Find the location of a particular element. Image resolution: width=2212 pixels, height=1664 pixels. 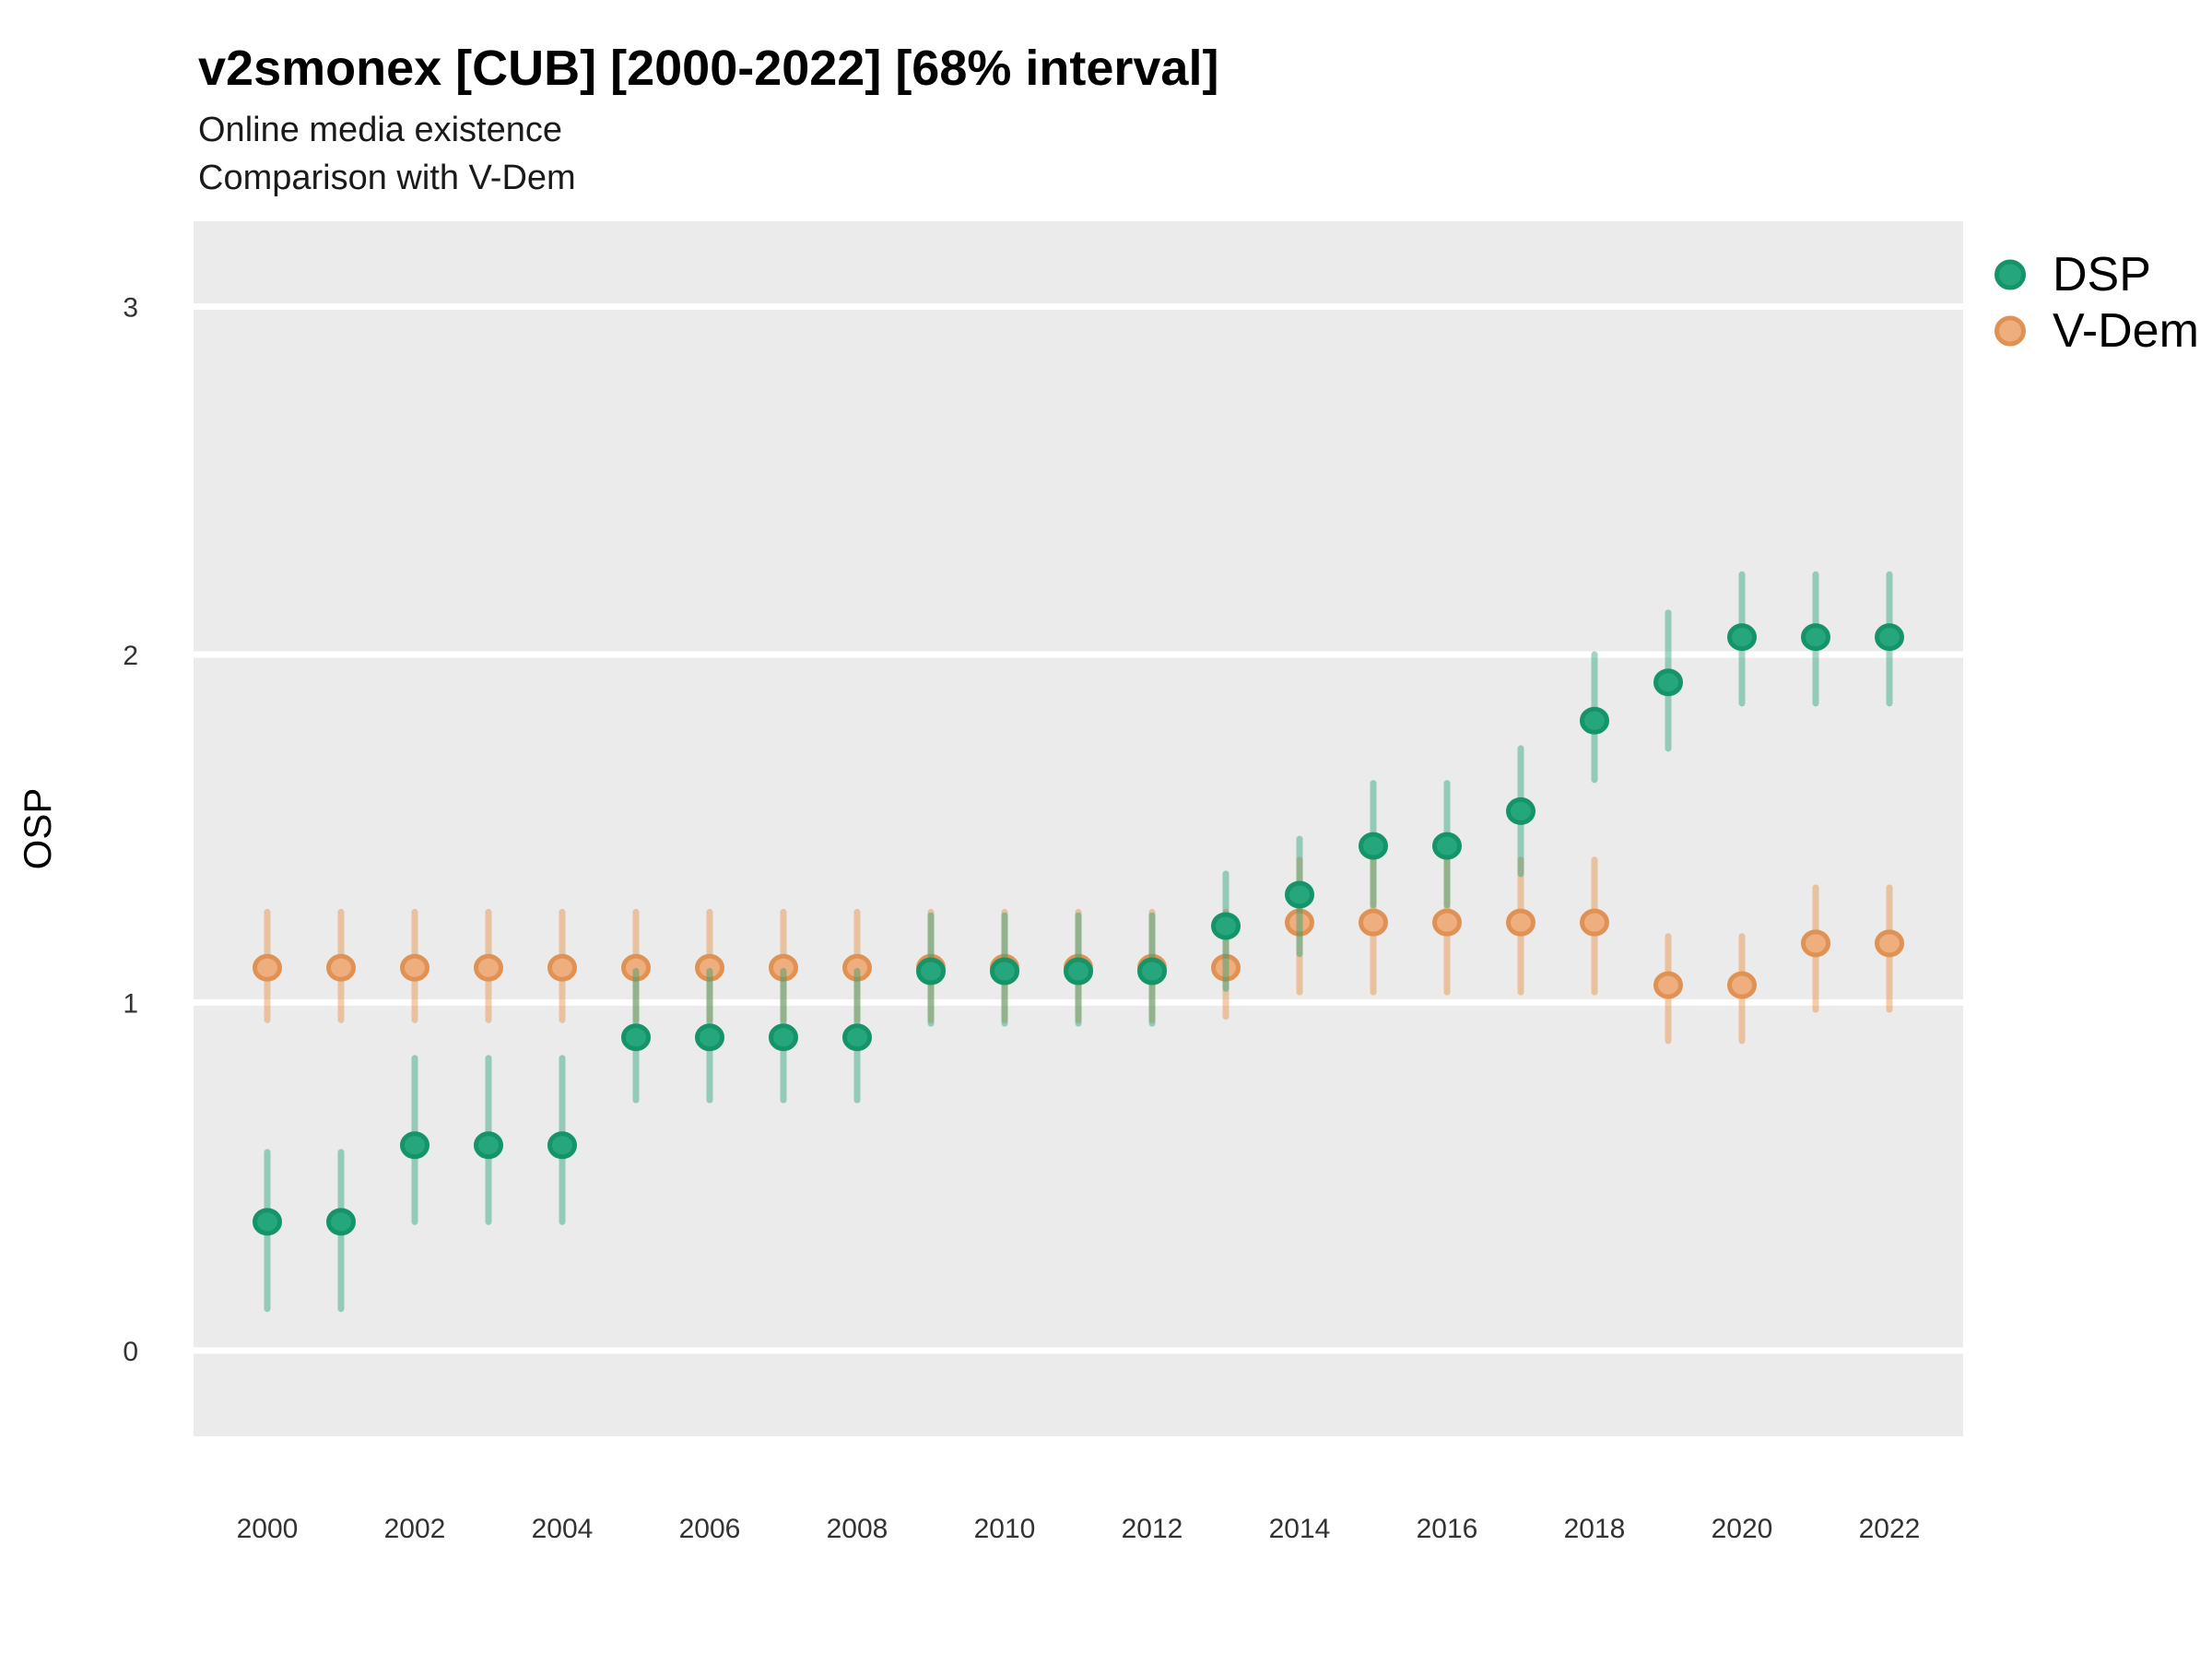

point-dsp-2021 is located at coordinates (1815, 637).